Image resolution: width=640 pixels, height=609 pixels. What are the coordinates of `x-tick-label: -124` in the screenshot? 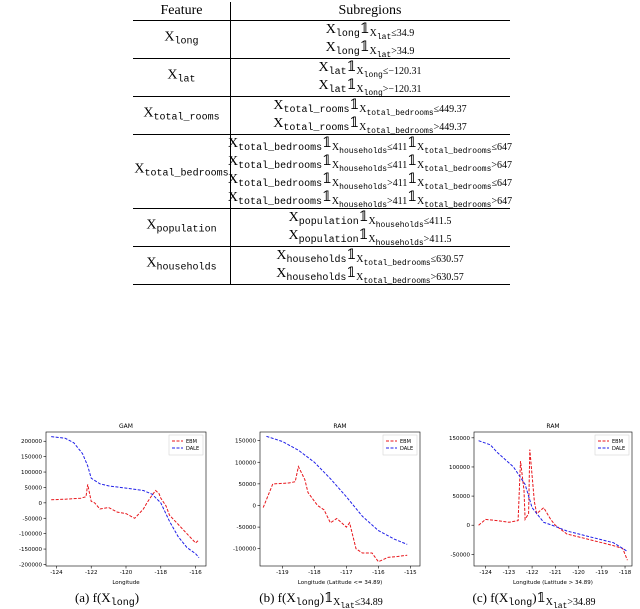 It's located at (56, 573).